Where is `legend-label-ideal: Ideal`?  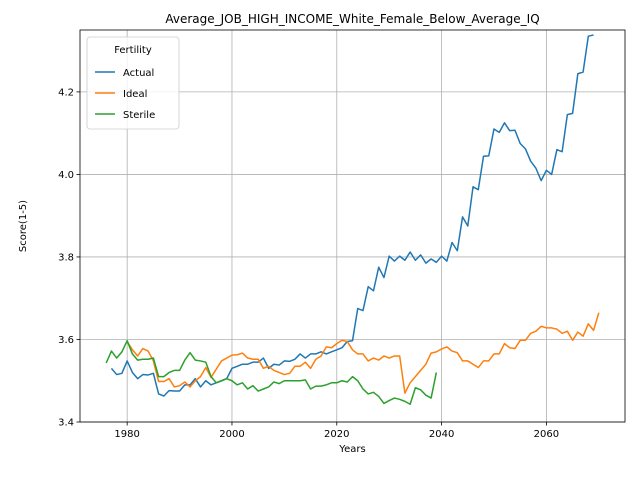
legend-label-ideal: Ideal is located at coordinates (135, 94).